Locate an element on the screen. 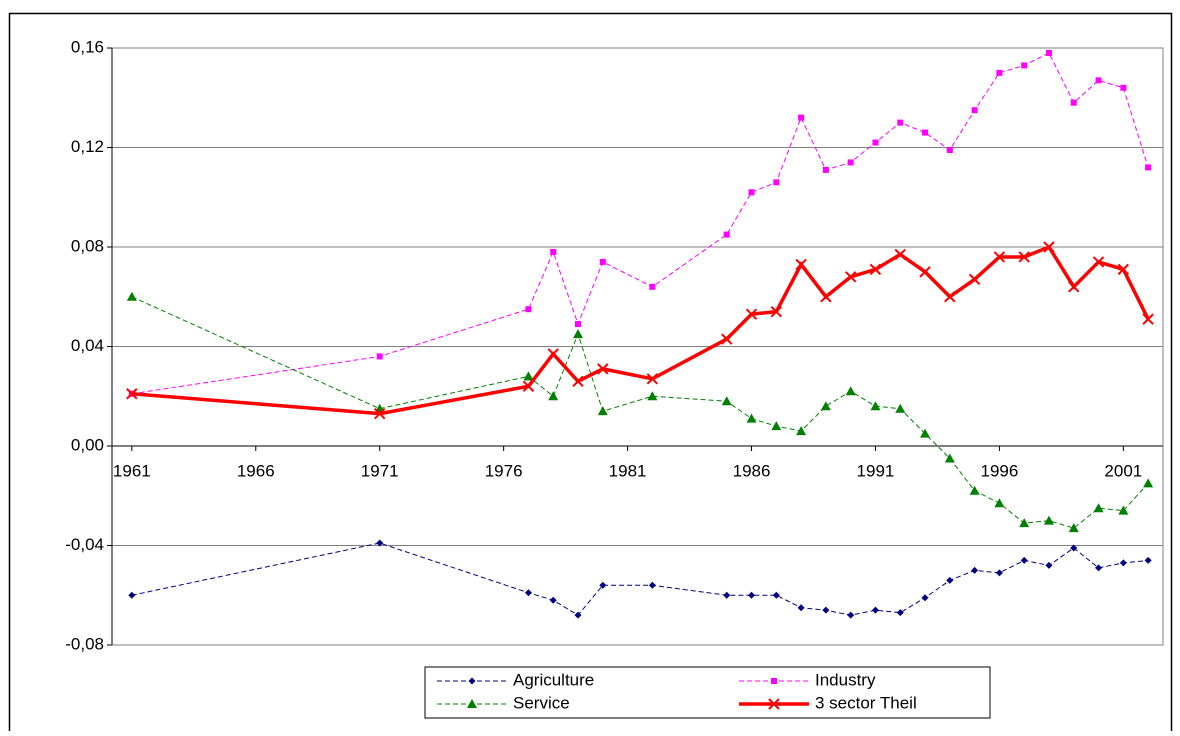 The image size is (1180, 736). legend-label: 3 sector Theil is located at coordinates (866, 702).